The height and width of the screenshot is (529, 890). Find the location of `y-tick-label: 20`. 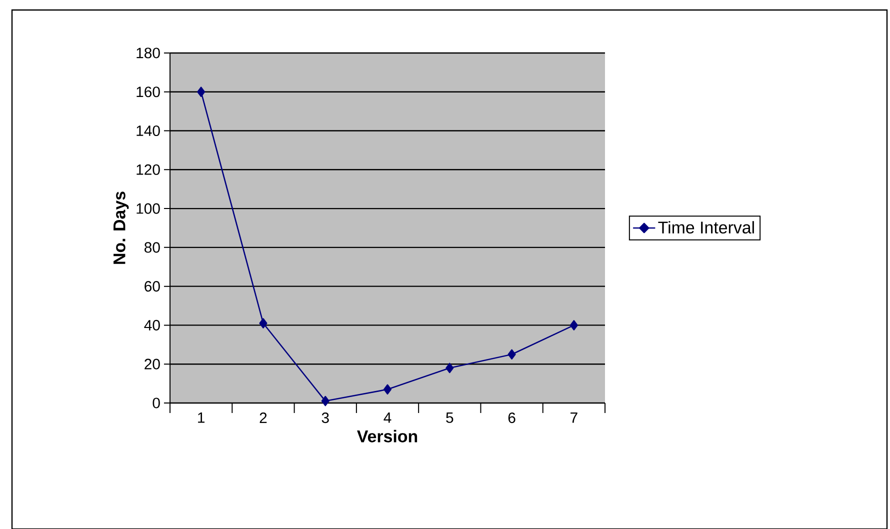

y-tick-label: 20 is located at coordinates (152, 364).